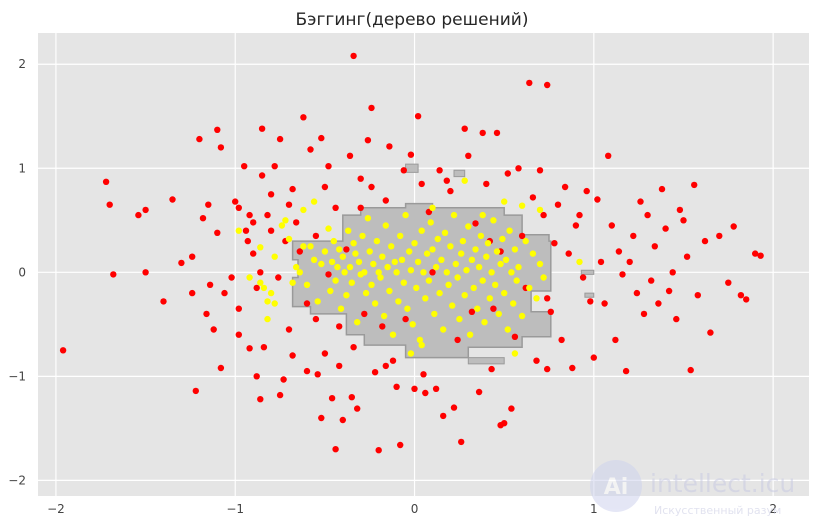 The height and width of the screenshot is (530, 820). I want to click on watermark-logo-letters: Ai, so click(616, 487).